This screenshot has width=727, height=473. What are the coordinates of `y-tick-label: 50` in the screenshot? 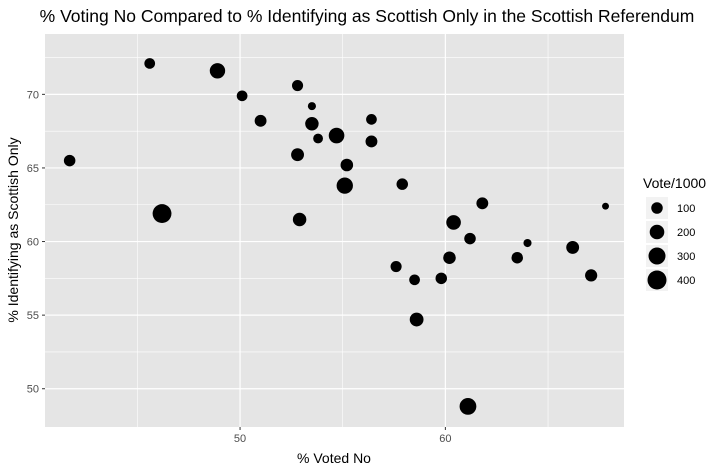 It's located at (33, 390).